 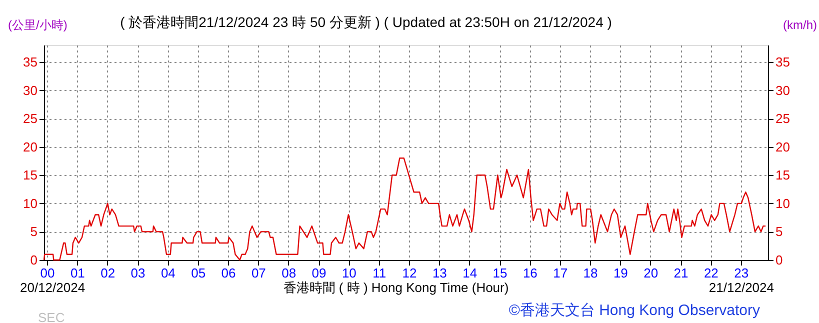 I want to click on x-tick-label: 01, so click(x=77, y=273).